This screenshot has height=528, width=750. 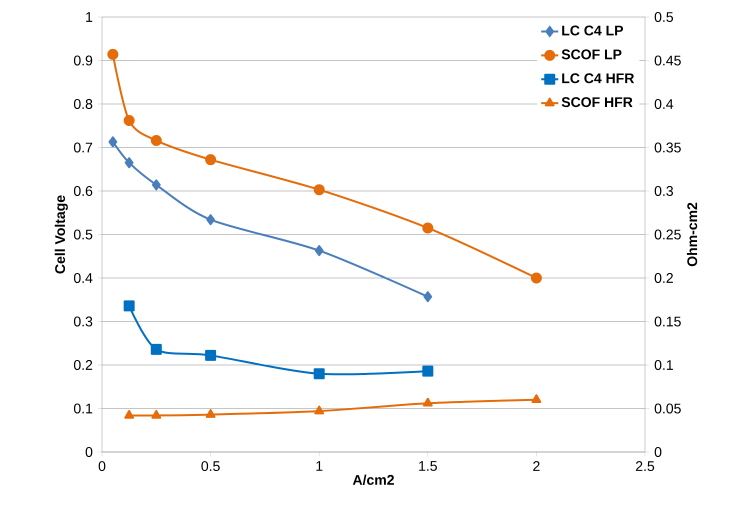 I want to click on y2-tick-label: 0.3, so click(x=663, y=191).